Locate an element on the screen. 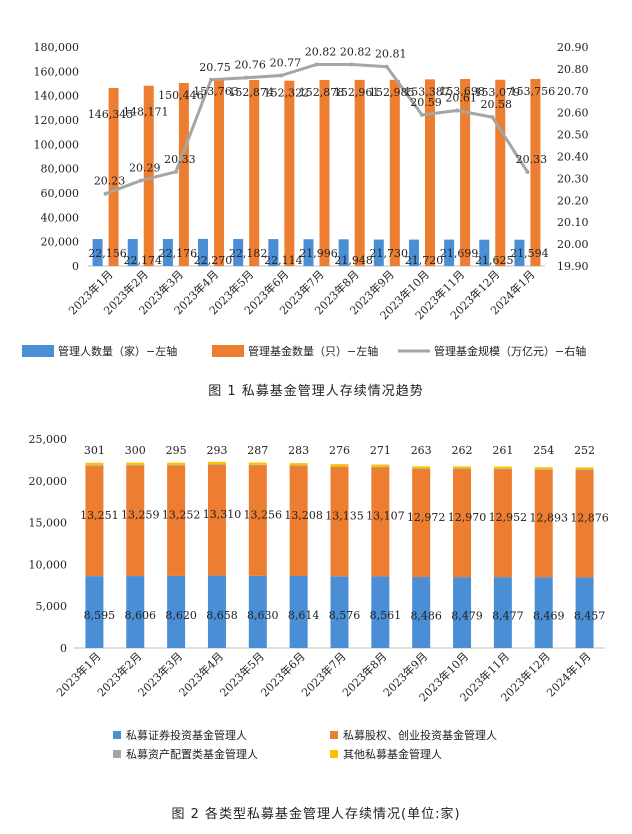 The height and width of the screenshot is (834, 632). left-axis-tick-label: 120,000 is located at coordinates (57, 120).